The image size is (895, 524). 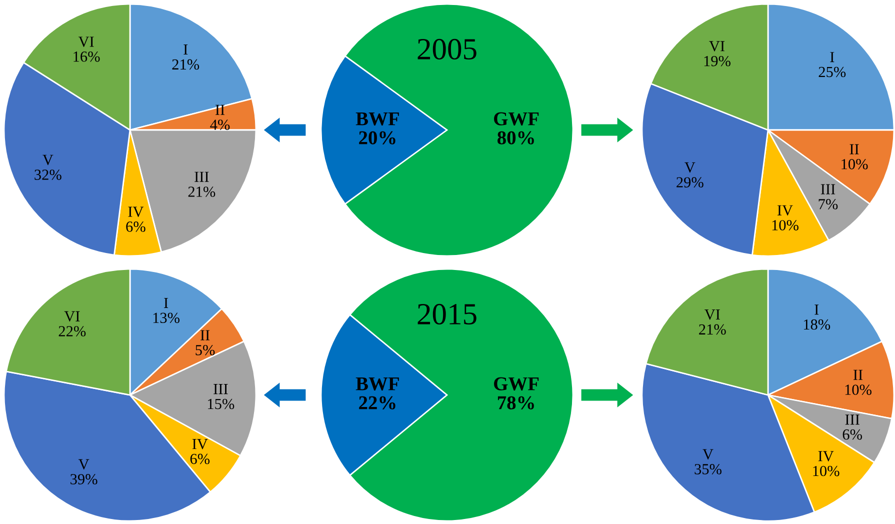 What do you see at coordinates (84, 479) in the screenshot?
I see `data-label: 39%` at bounding box center [84, 479].